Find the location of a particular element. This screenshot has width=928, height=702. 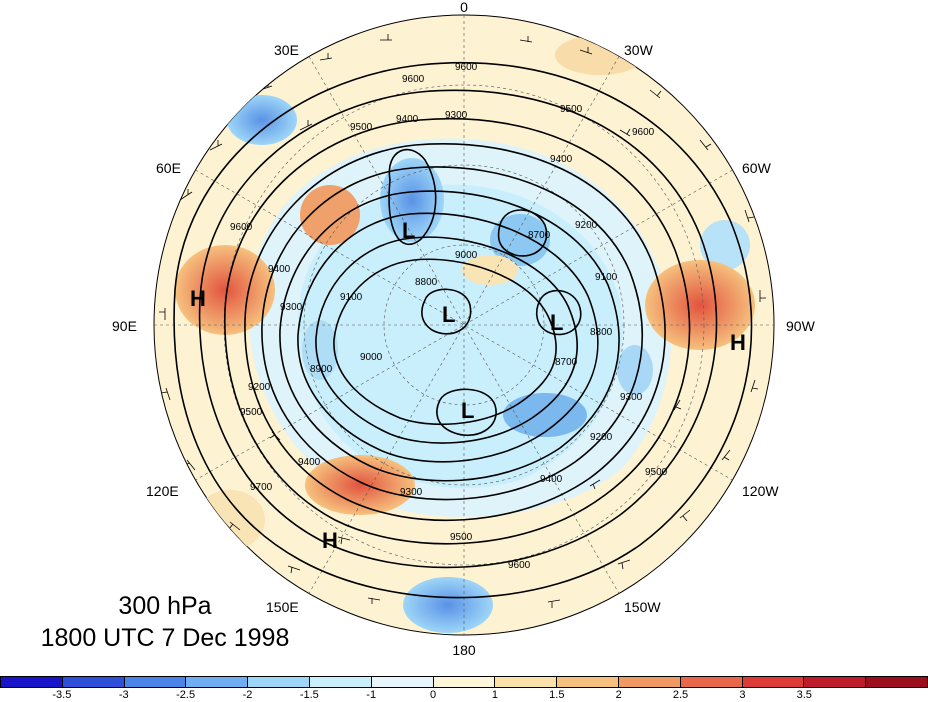

colorbar-tick-label: -1.5 is located at coordinates (309, 695).